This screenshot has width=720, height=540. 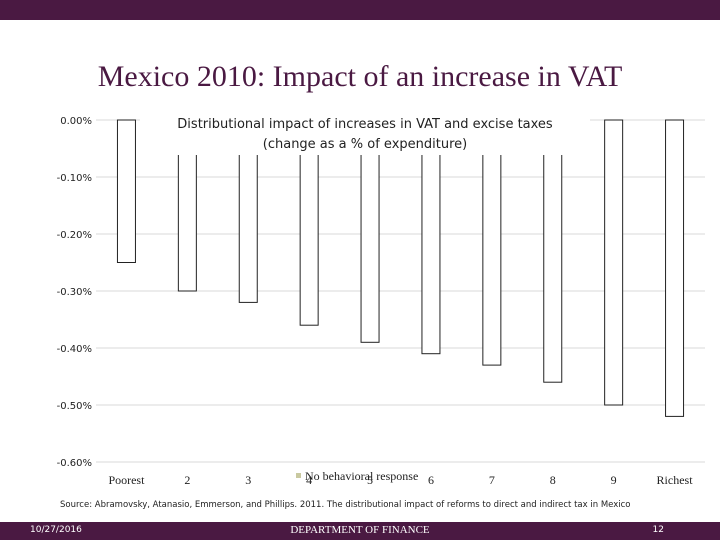 What do you see at coordinates (298, 475) in the screenshot?
I see `legend-swatch` at bounding box center [298, 475].